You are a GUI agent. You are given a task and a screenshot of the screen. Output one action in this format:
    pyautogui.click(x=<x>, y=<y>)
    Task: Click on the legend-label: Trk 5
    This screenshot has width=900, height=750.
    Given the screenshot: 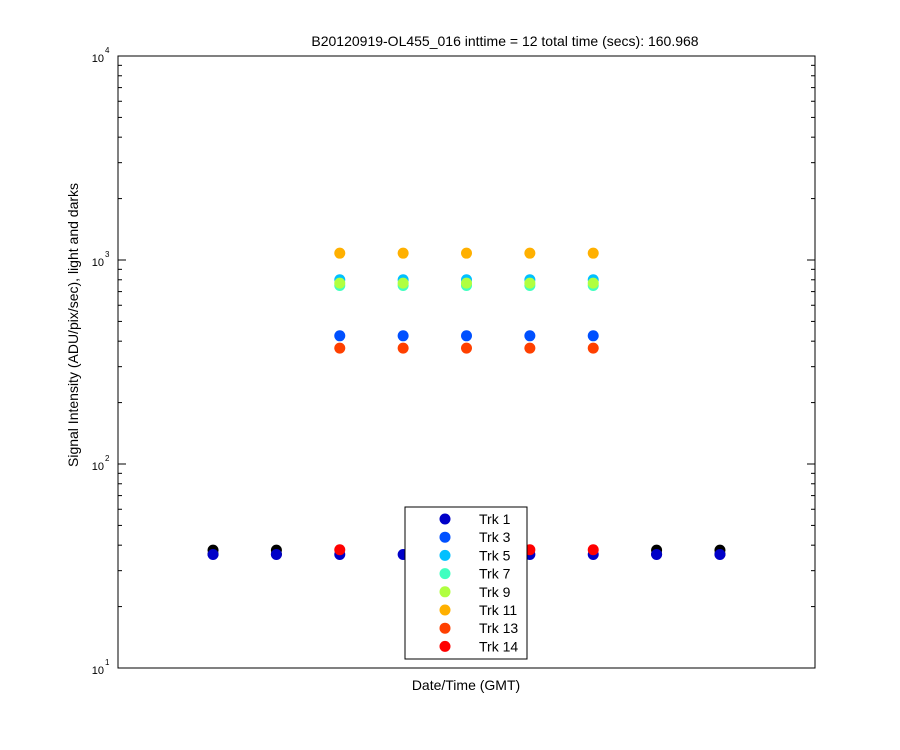 What is the action you would take?
    pyautogui.click(x=495, y=555)
    